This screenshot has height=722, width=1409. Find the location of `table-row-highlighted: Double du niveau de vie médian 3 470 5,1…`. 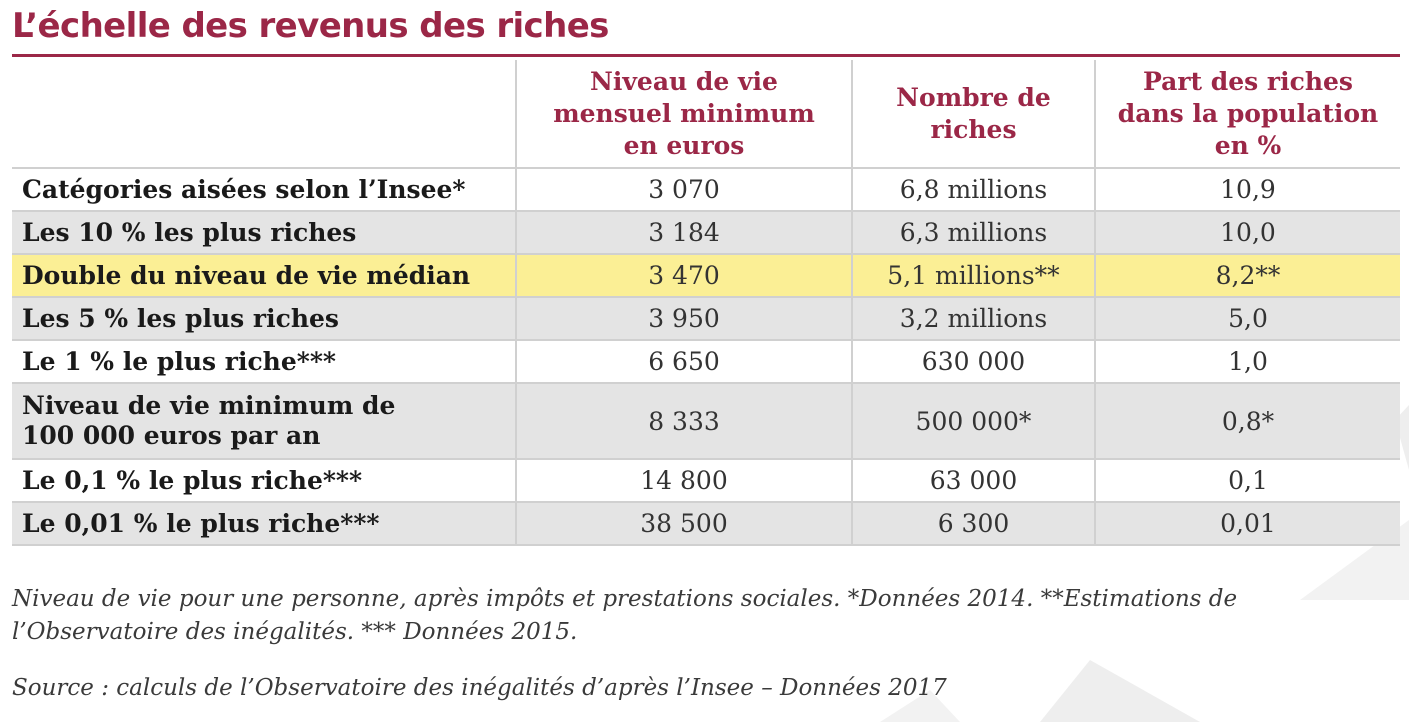

table-row-highlighted: Double du niveau de vie médian 3 470 5,1… is located at coordinates (706, 276).